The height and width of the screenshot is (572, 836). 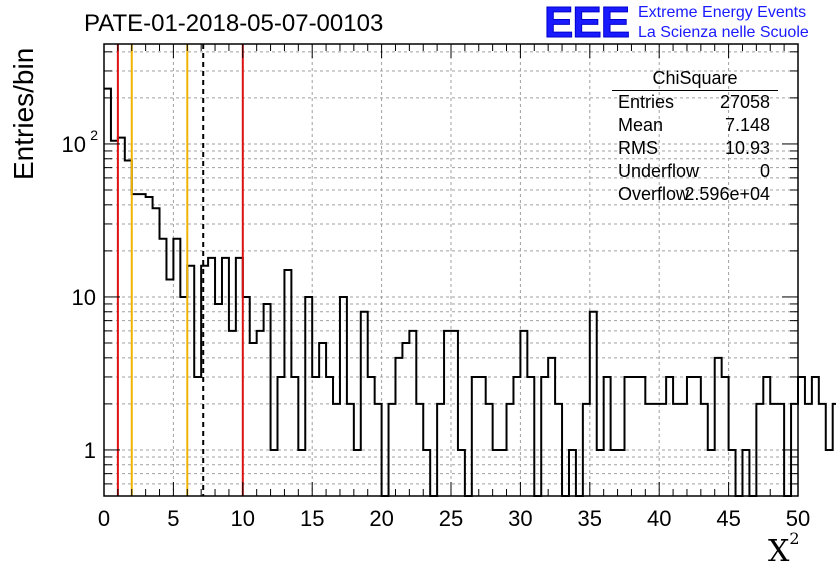 I want to click on x-tick-label: 35, so click(x=590, y=518).